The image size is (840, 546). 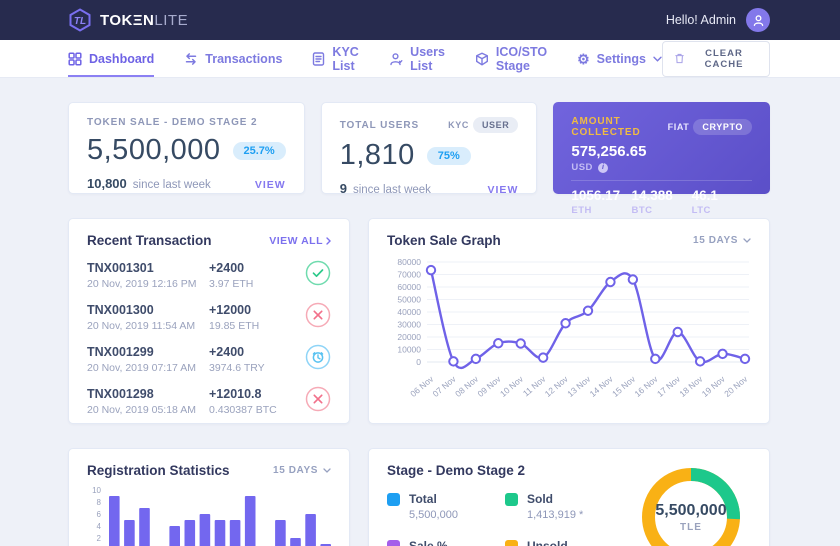 I want to click on legend-item-sold: Sold 1,413,919 *, so click(x=564, y=506).